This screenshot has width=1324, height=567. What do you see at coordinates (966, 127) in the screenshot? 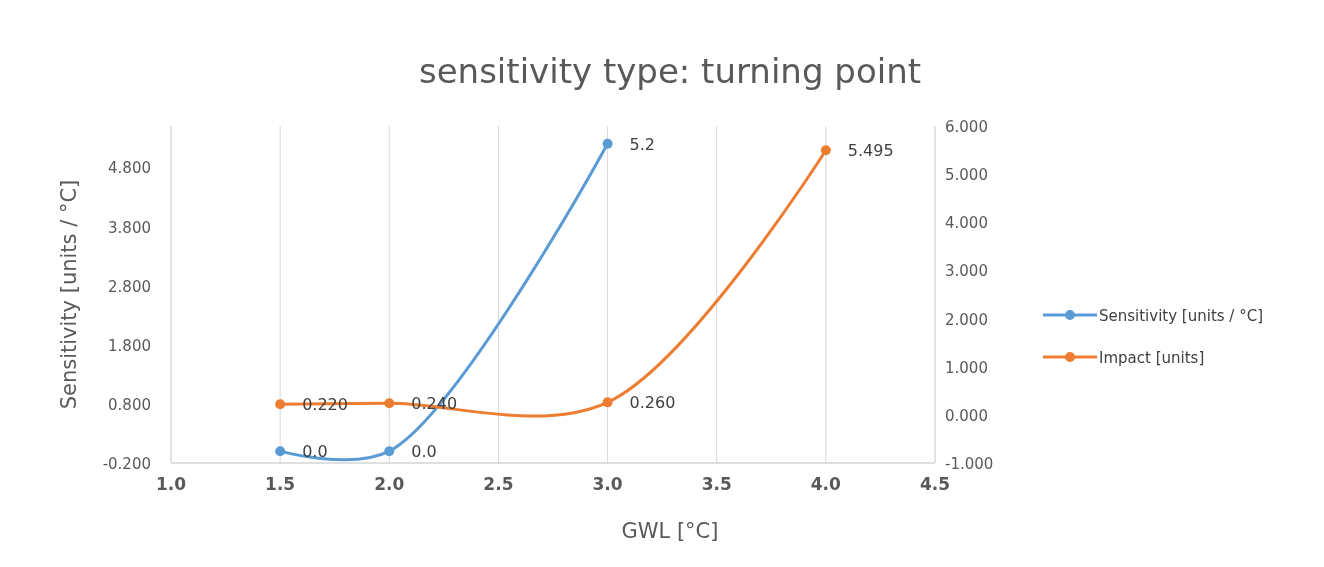
I see `y2-tick-label: 6.000` at bounding box center [966, 127].